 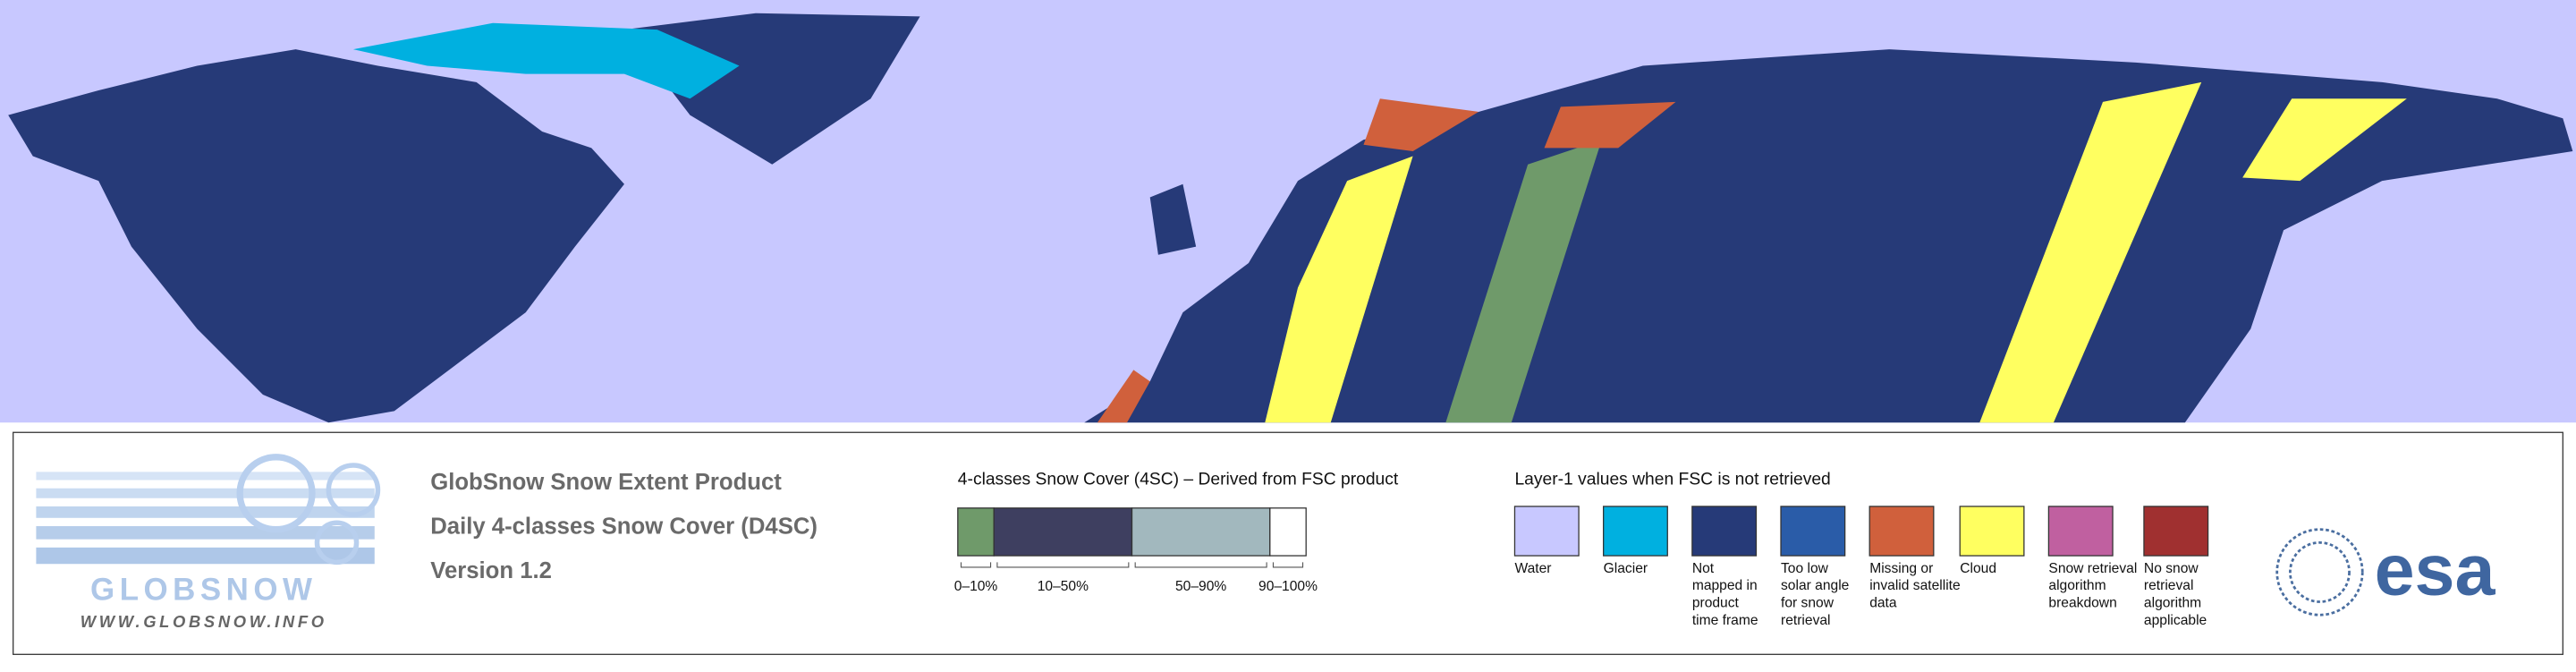 What do you see at coordinates (1173, 219) in the screenshot?
I see `uk` at bounding box center [1173, 219].